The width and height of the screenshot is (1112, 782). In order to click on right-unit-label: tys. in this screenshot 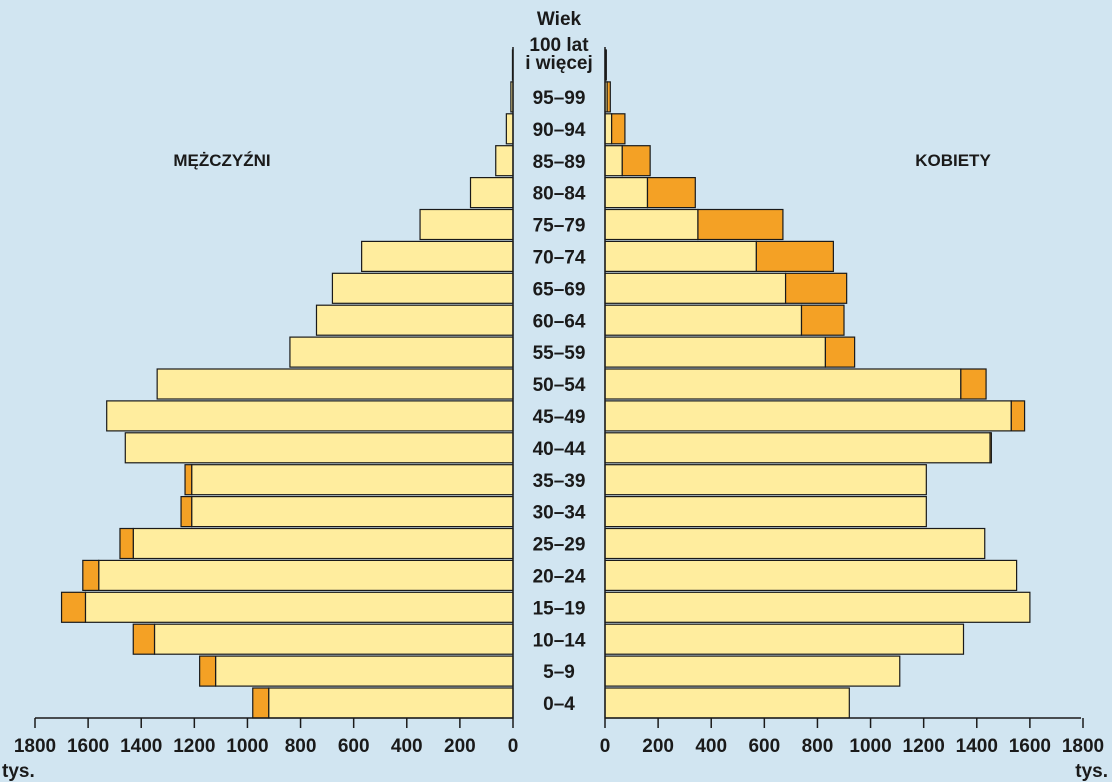, I will do `click(1091, 771)`.